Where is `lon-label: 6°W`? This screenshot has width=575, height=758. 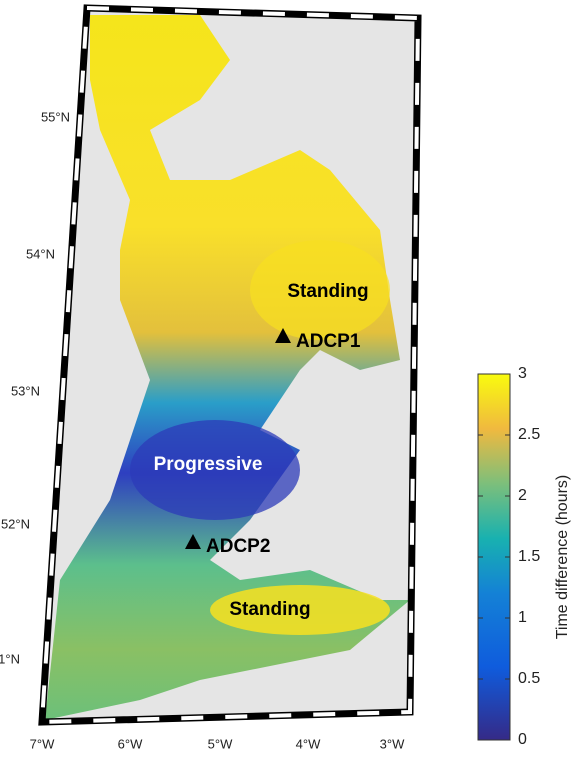
lon-label: 6°W is located at coordinates (130, 743).